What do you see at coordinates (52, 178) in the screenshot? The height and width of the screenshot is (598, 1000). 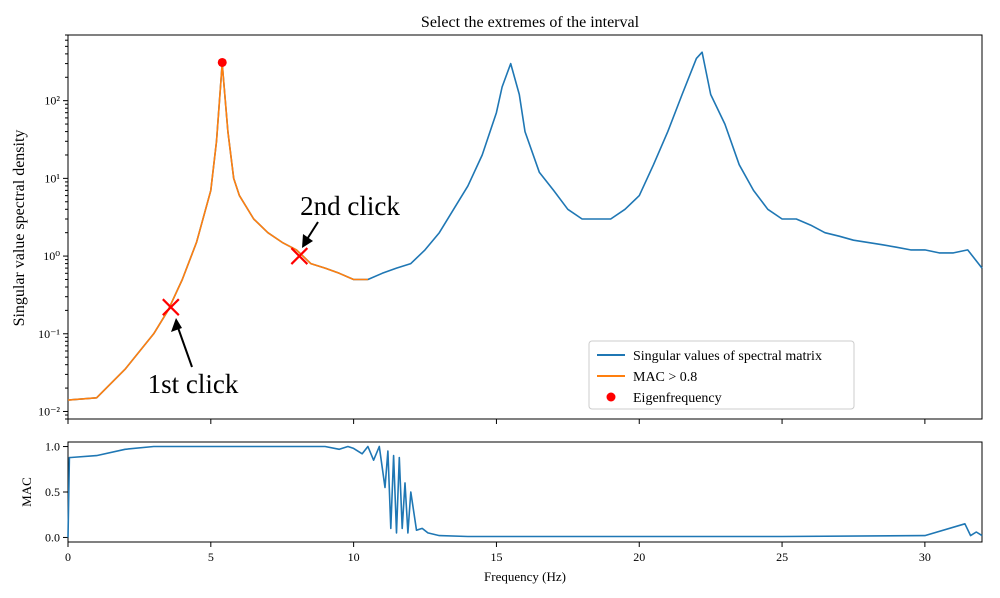 I see `top-y-tick-label: 10¹` at bounding box center [52, 178].